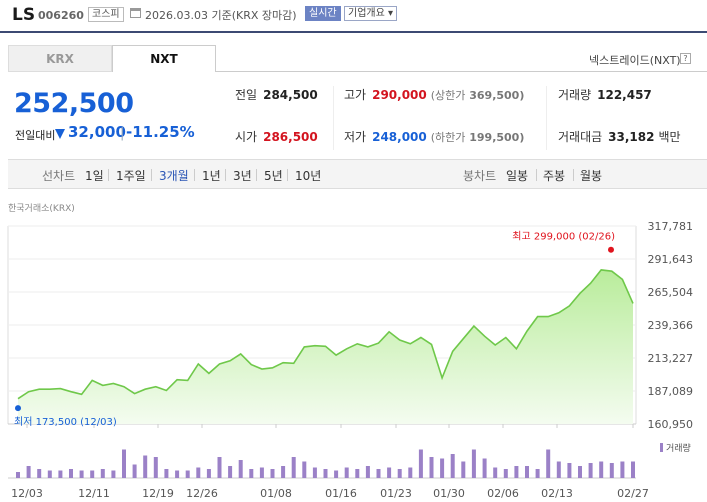  What do you see at coordinates (290, 137) in the screenshot?
I see `stat-value: 286,500` at bounding box center [290, 137].